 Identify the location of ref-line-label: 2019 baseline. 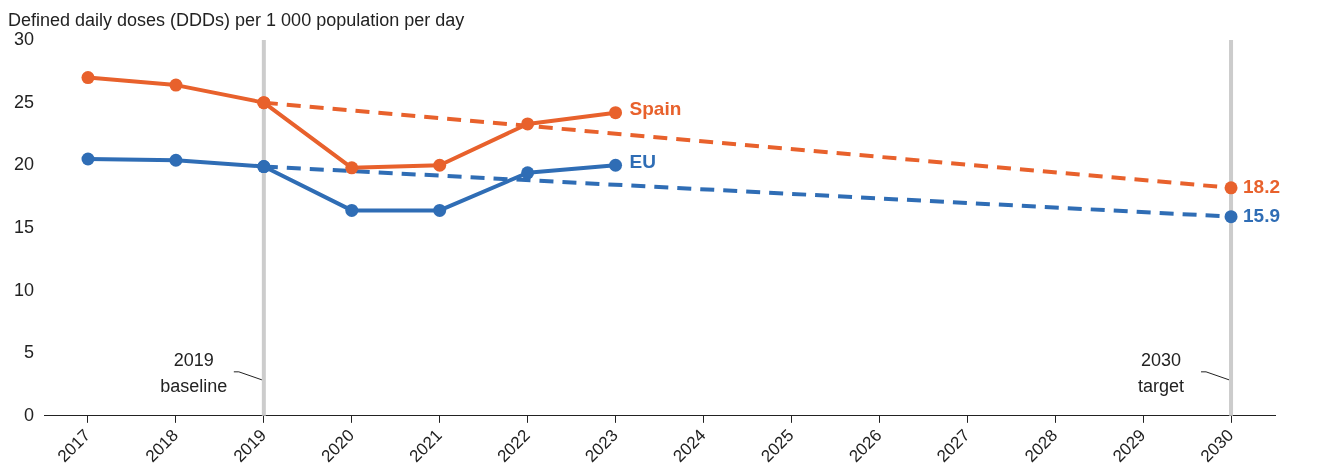
(194, 372).